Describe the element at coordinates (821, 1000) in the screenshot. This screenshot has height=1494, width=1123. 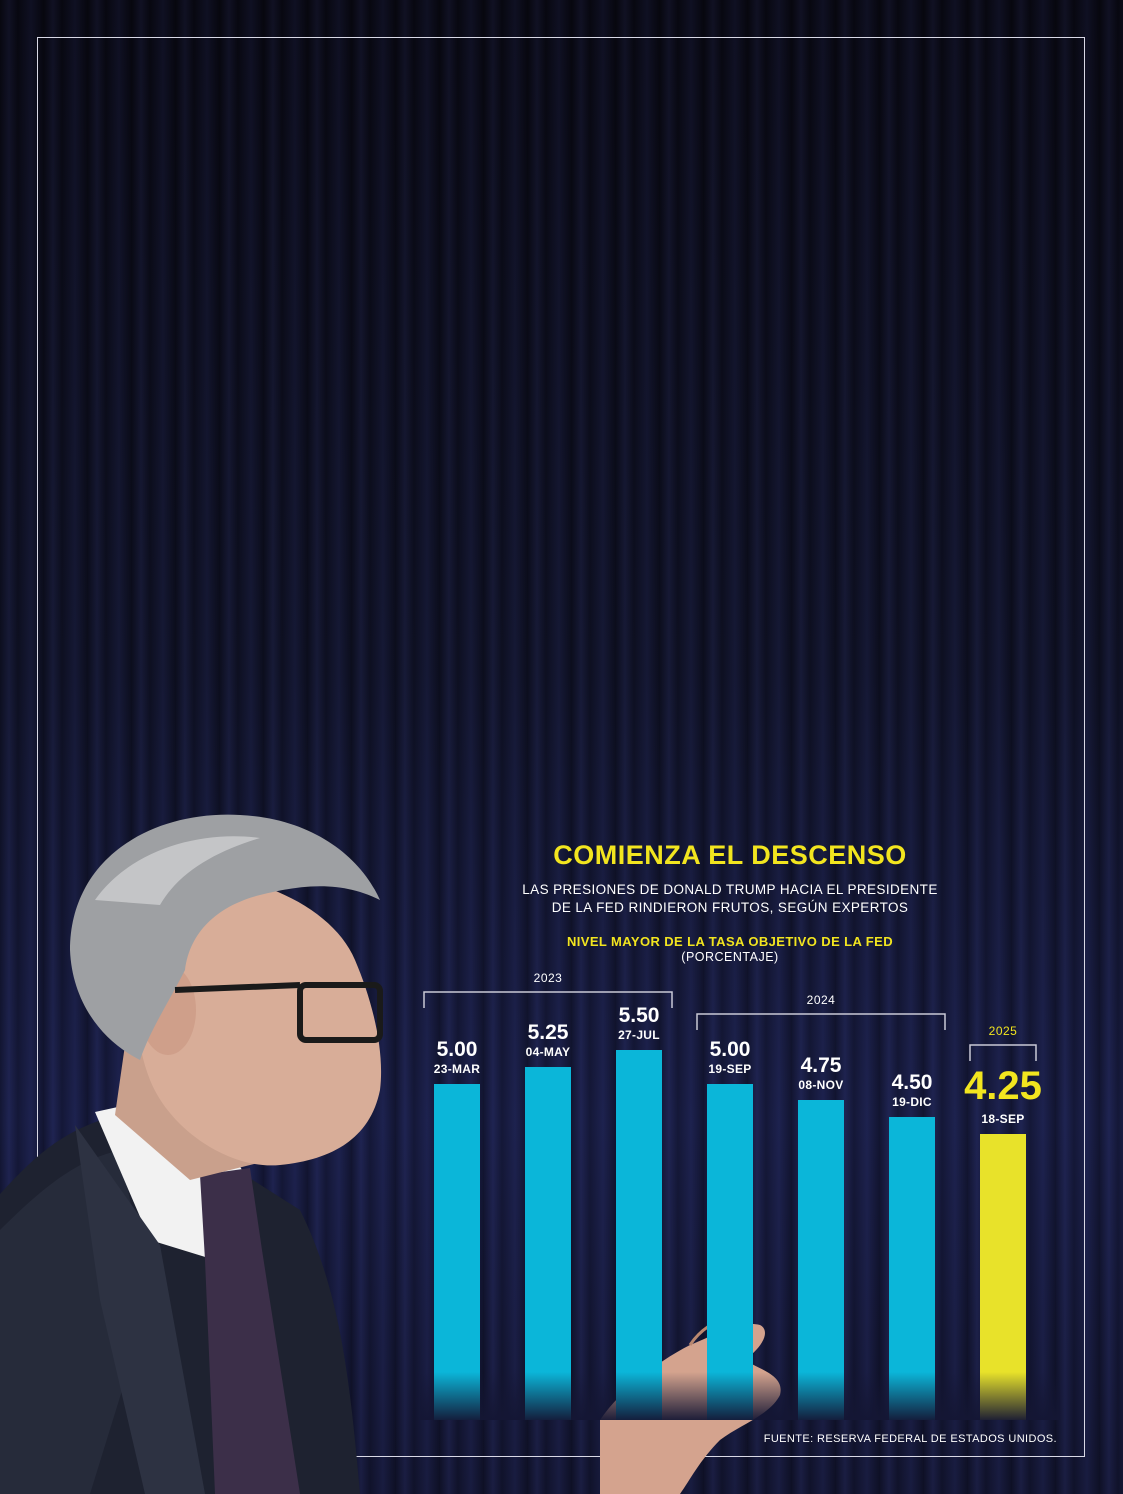
I see `year-label-2024: 2024` at that location.